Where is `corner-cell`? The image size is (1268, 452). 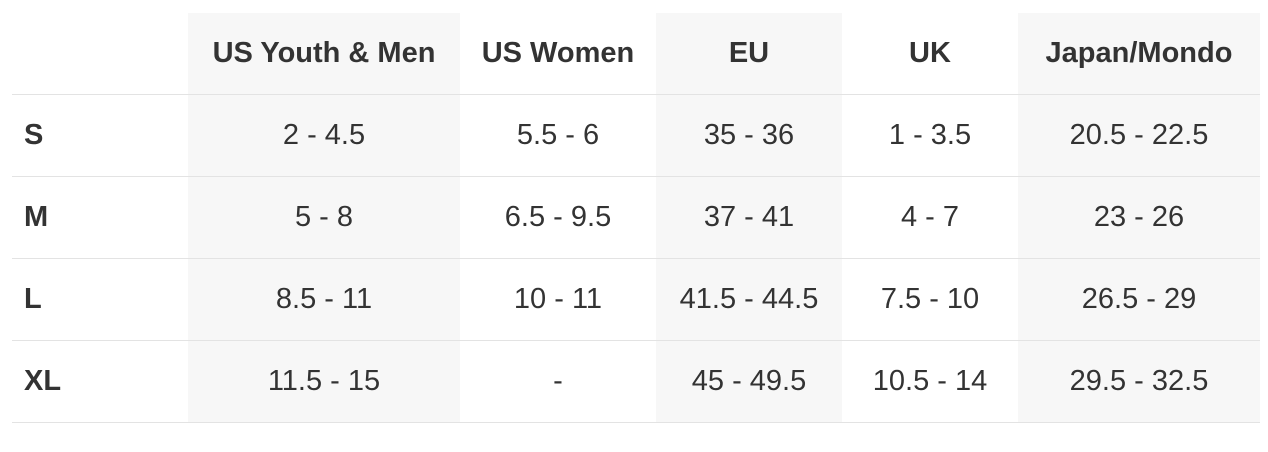 corner-cell is located at coordinates (100, 54).